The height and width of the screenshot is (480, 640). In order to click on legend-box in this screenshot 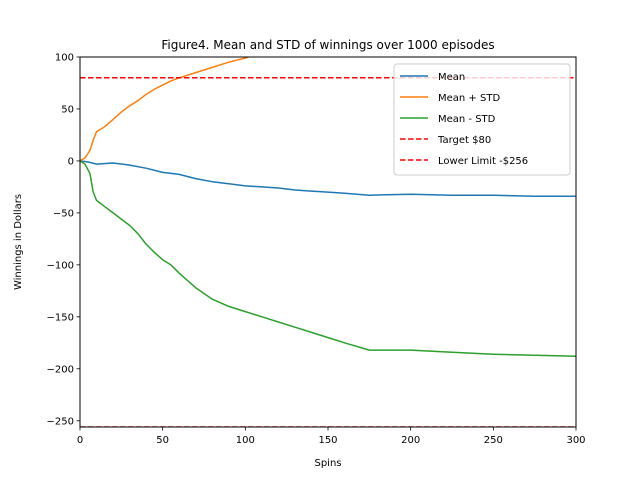, I will do `click(482, 119)`.